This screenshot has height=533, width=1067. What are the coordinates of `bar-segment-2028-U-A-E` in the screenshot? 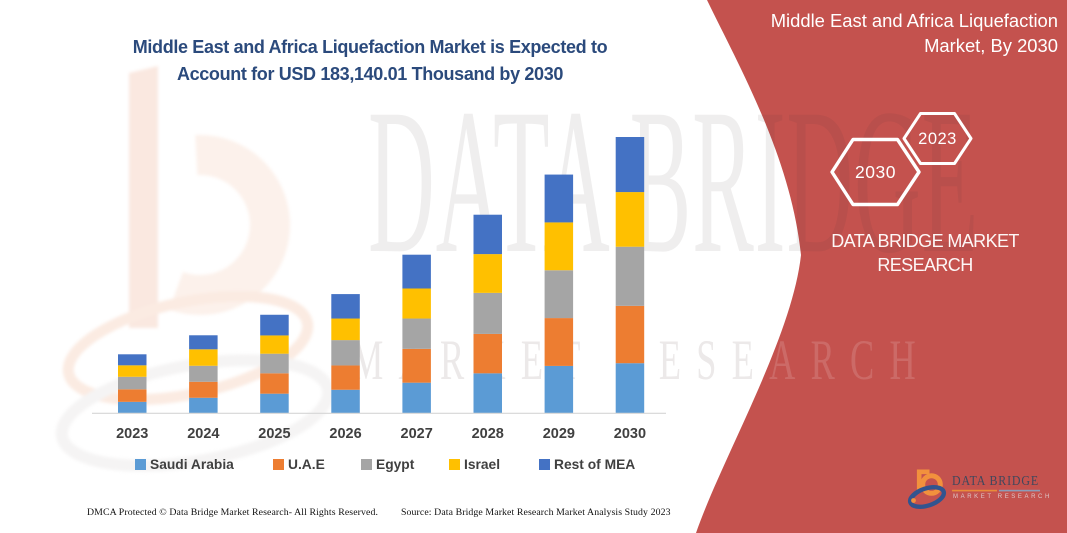 It's located at (487, 353).